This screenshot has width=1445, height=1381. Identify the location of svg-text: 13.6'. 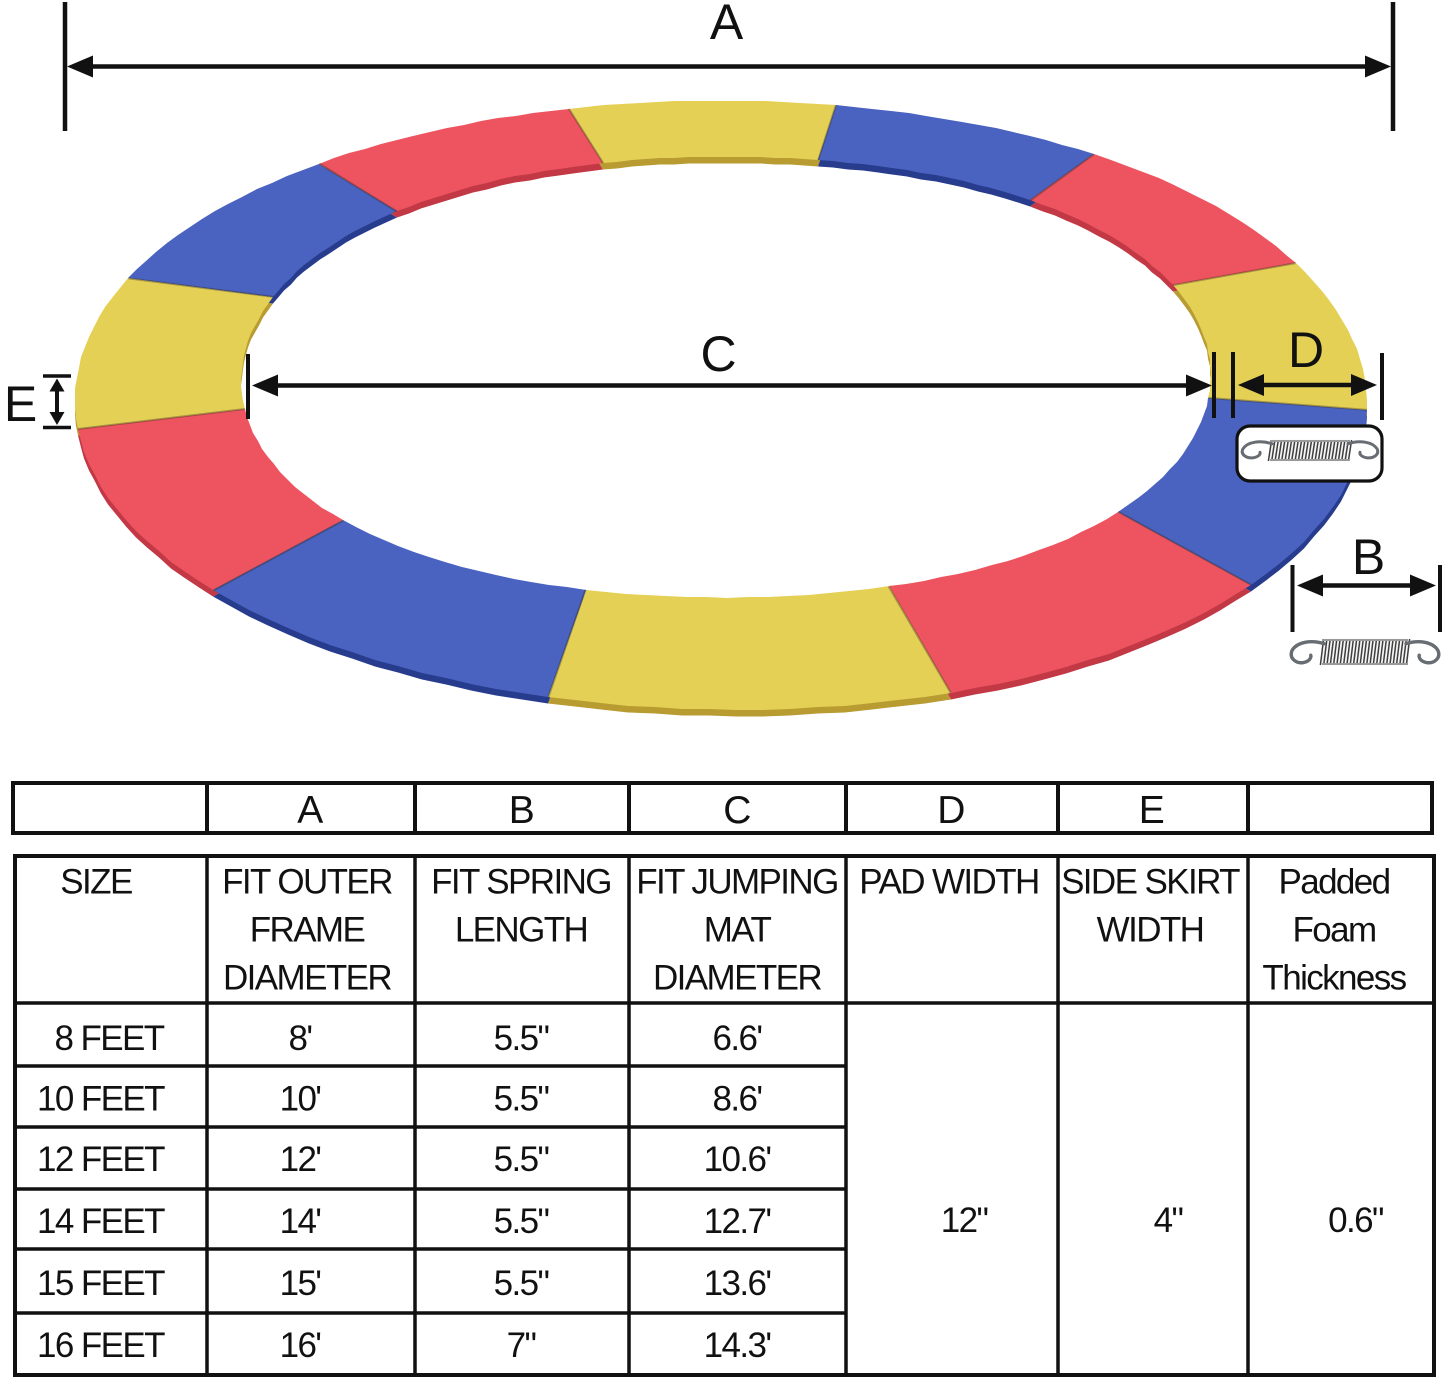
(737, 1283).